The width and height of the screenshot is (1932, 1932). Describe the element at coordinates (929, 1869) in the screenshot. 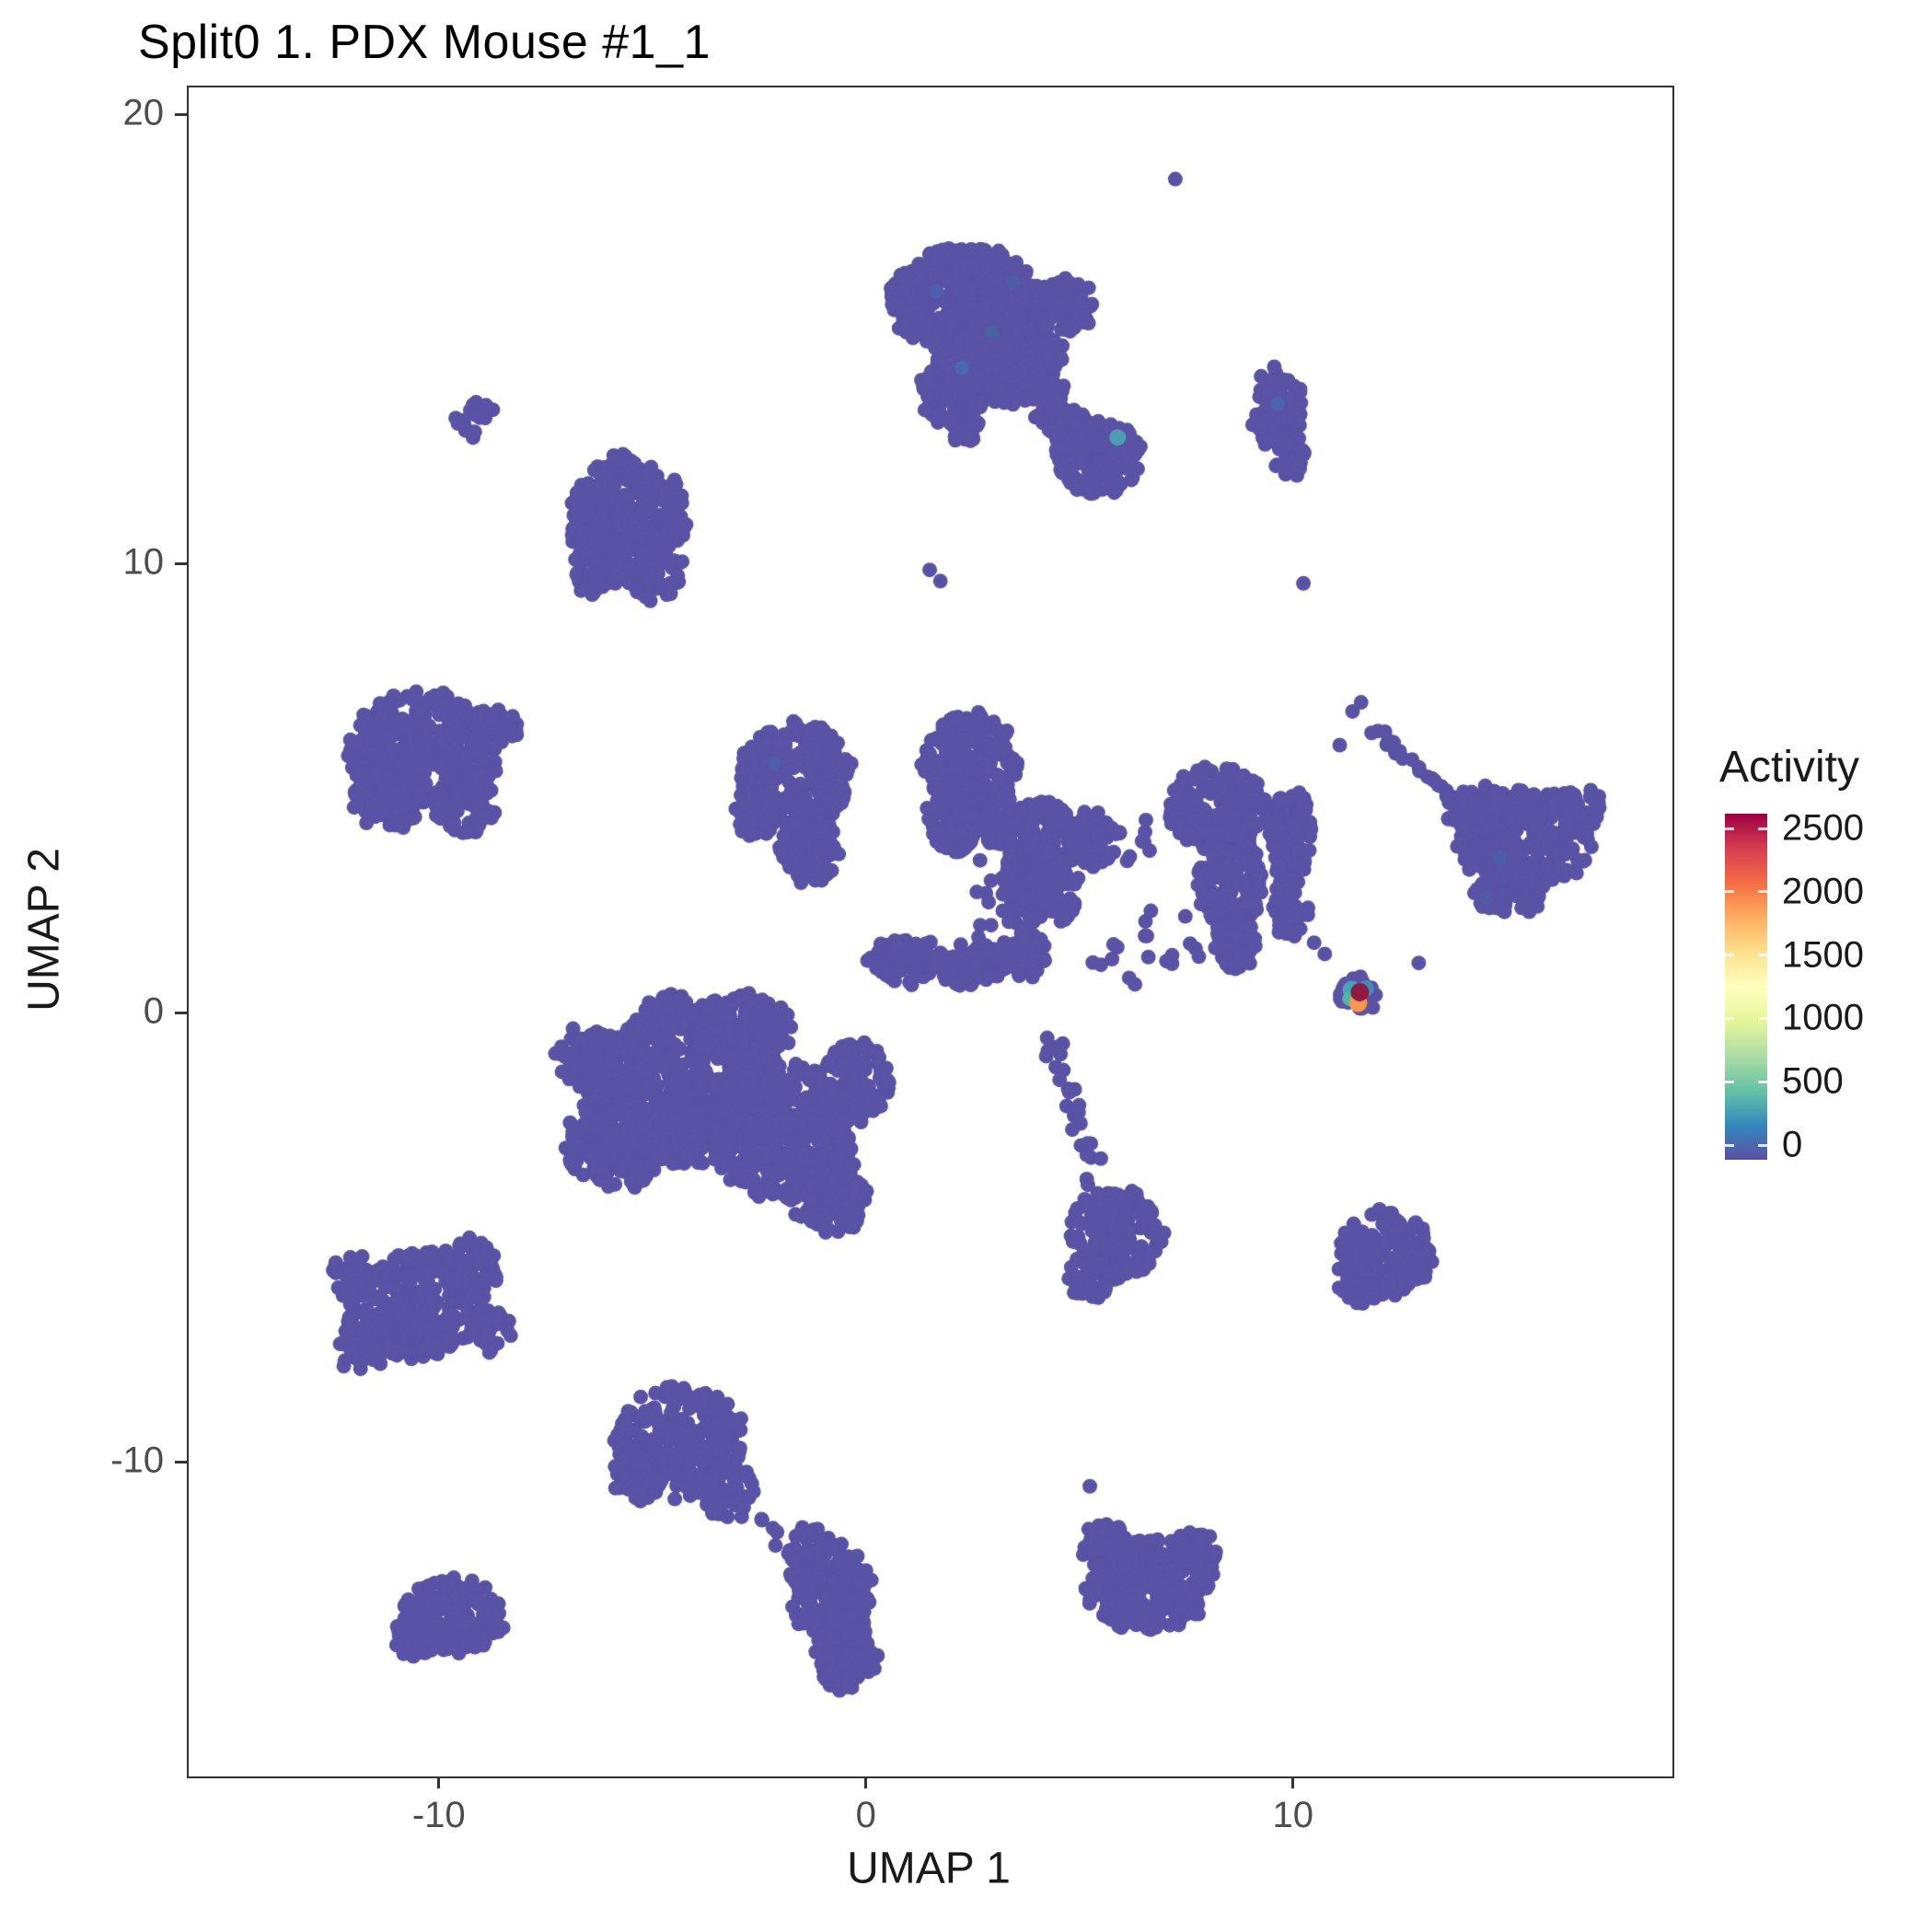

I see `x-axis-title: UMAP 1` at that location.